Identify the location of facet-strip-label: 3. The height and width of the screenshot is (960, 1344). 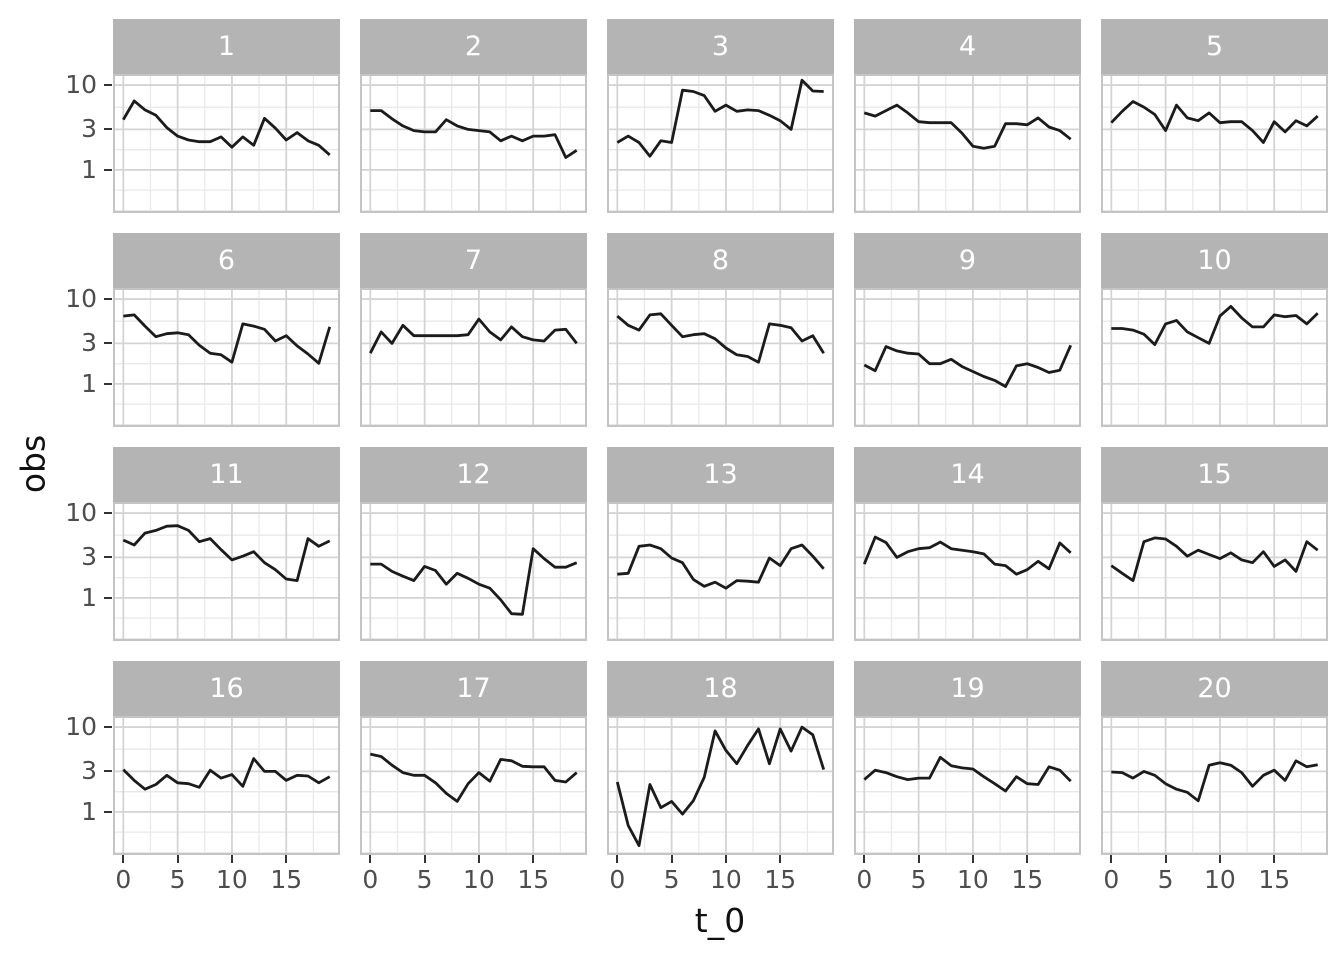
(720, 46).